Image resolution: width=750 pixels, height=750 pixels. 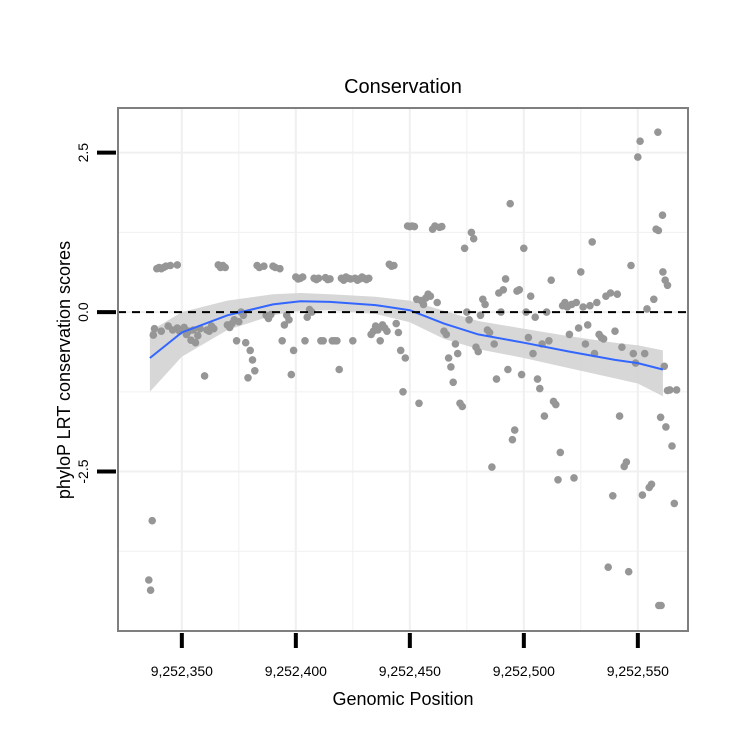 What do you see at coordinates (296, 671) in the screenshot?
I see `x-tick-label: 9,252,400` at bounding box center [296, 671].